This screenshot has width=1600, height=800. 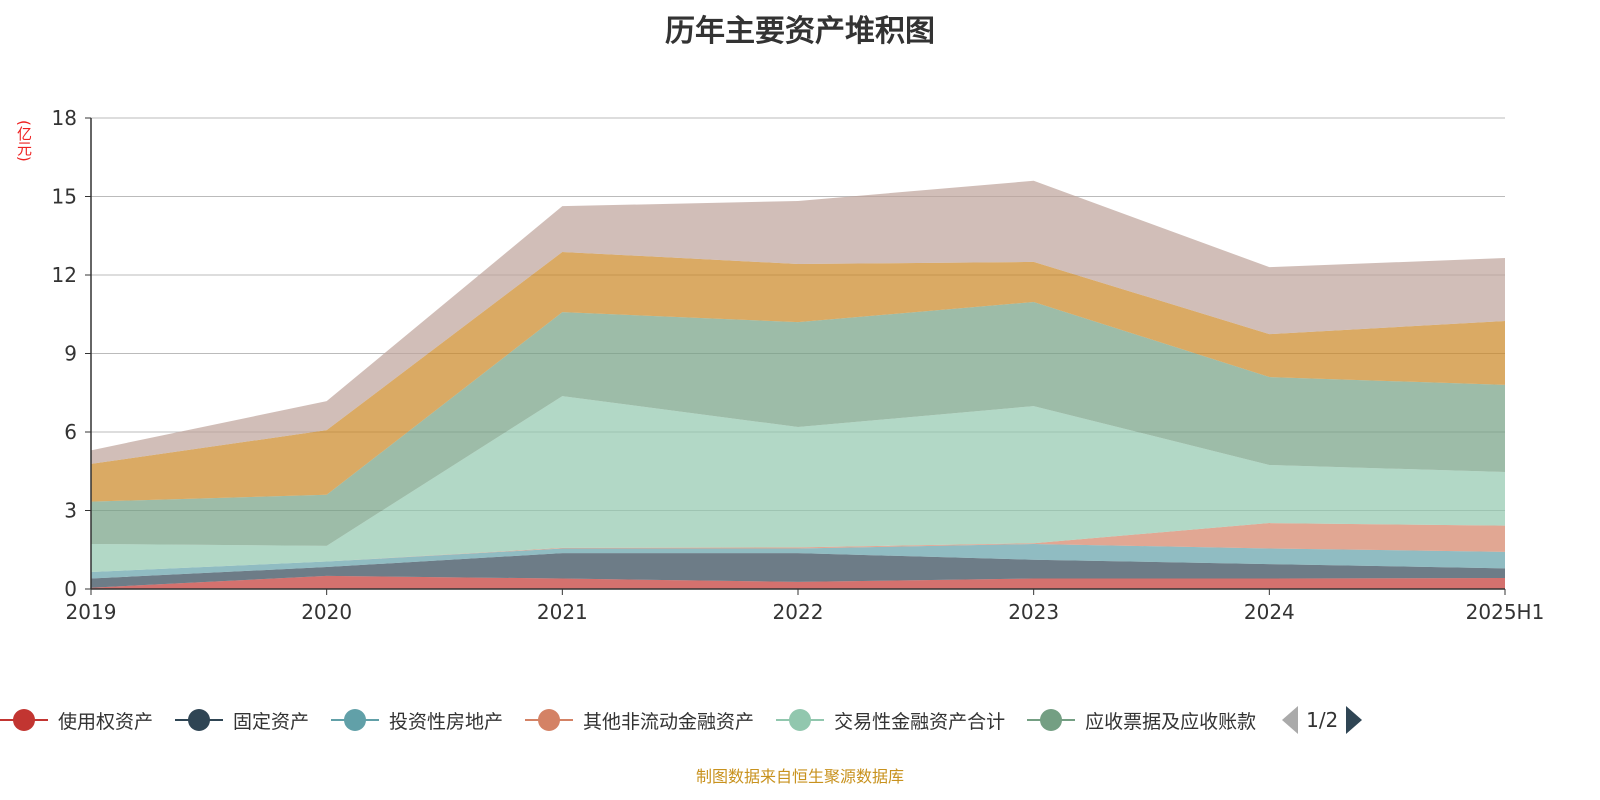 I want to click on legend-label: 应收票据及应收账款, so click(x=1171, y=721).